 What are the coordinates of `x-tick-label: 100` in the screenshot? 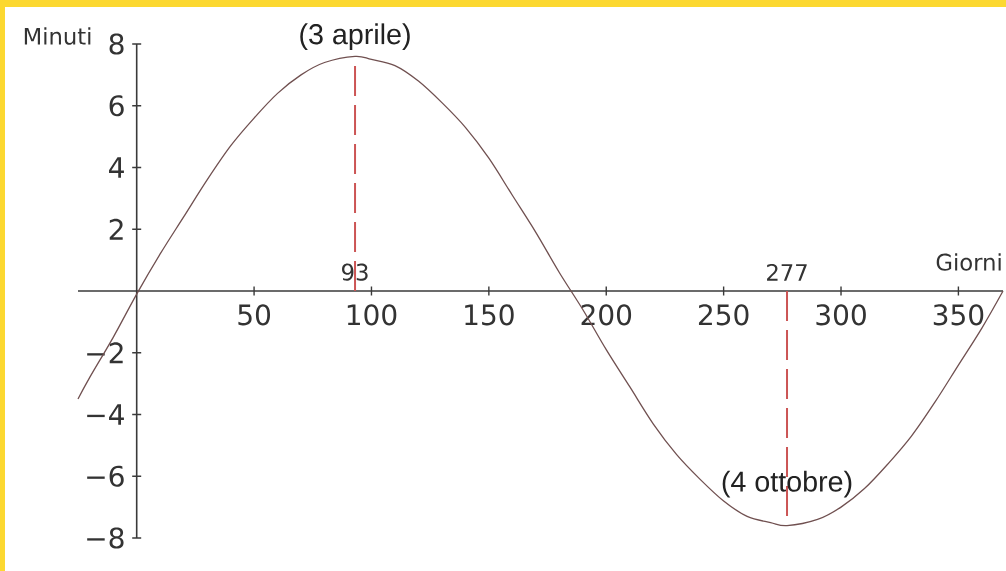 It's located at (372, 315).